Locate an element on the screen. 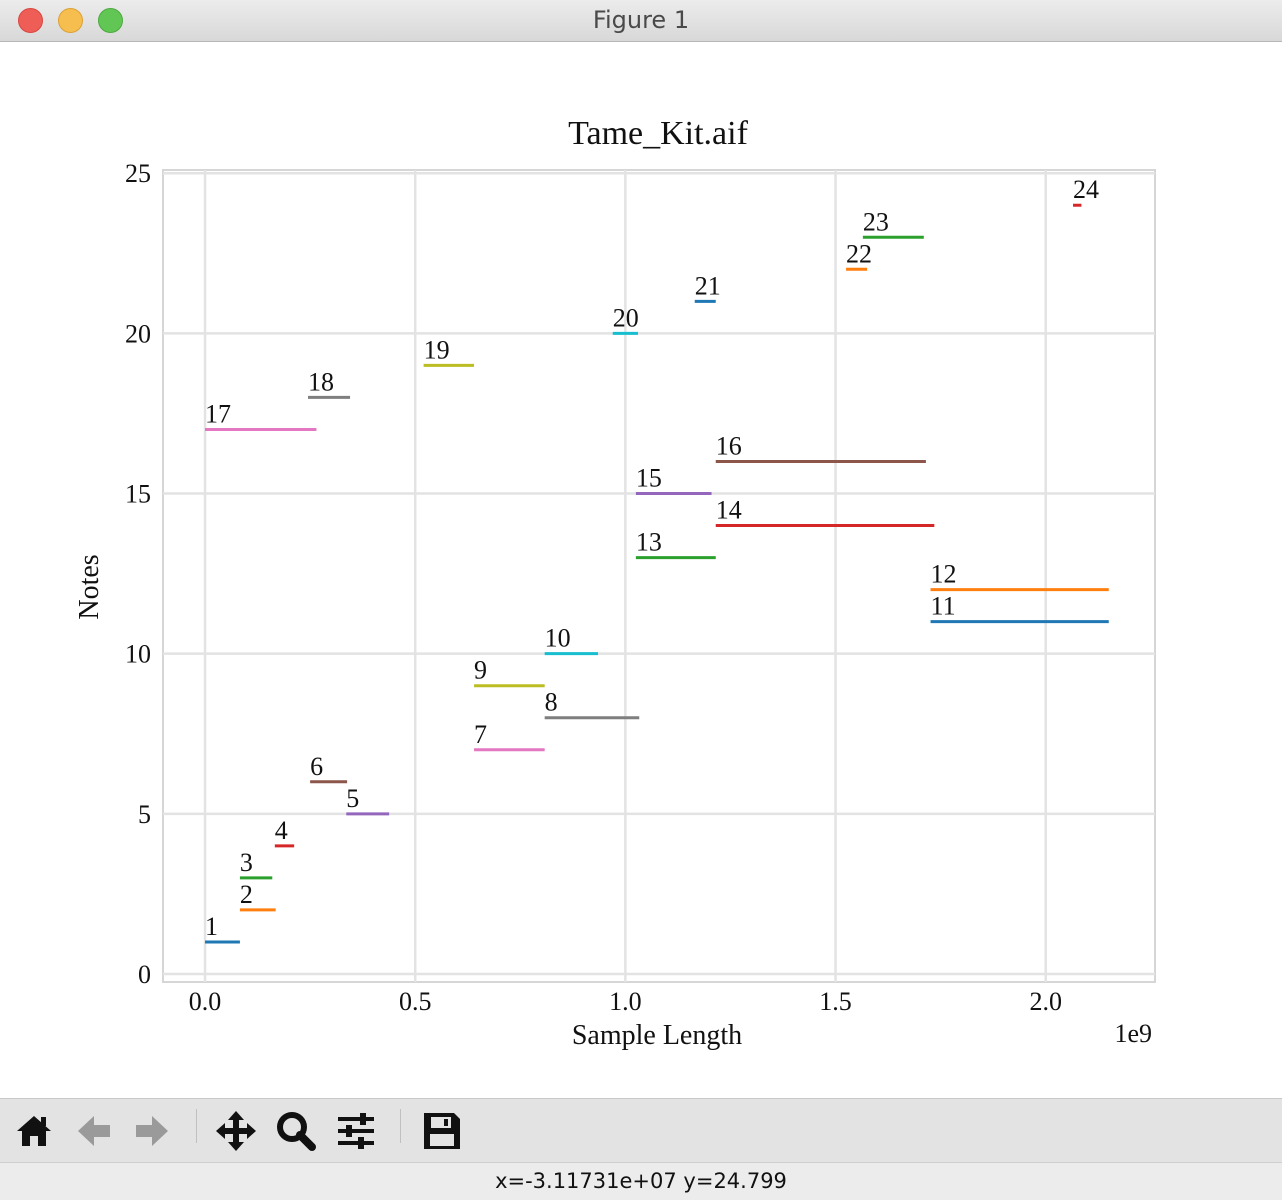 This screenshot has height=1200, width=1282. save-button is located at coordinates (442, 1131).